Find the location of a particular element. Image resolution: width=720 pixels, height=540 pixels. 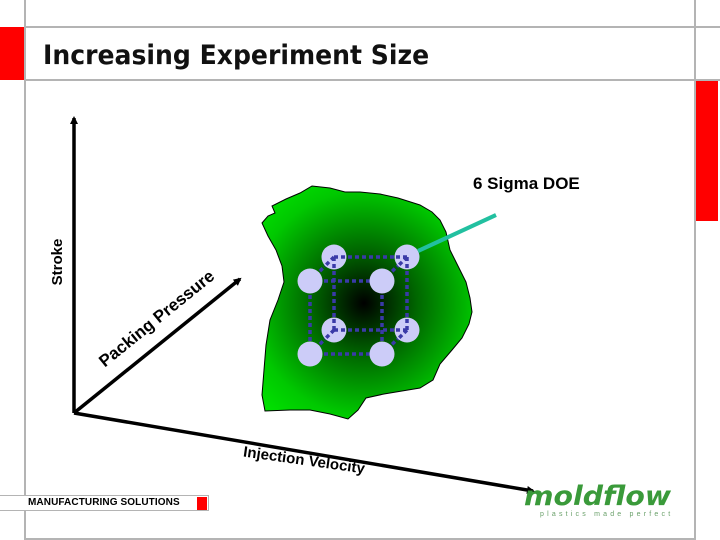

cube-edges-overlay is located at coordinates (365, 298).